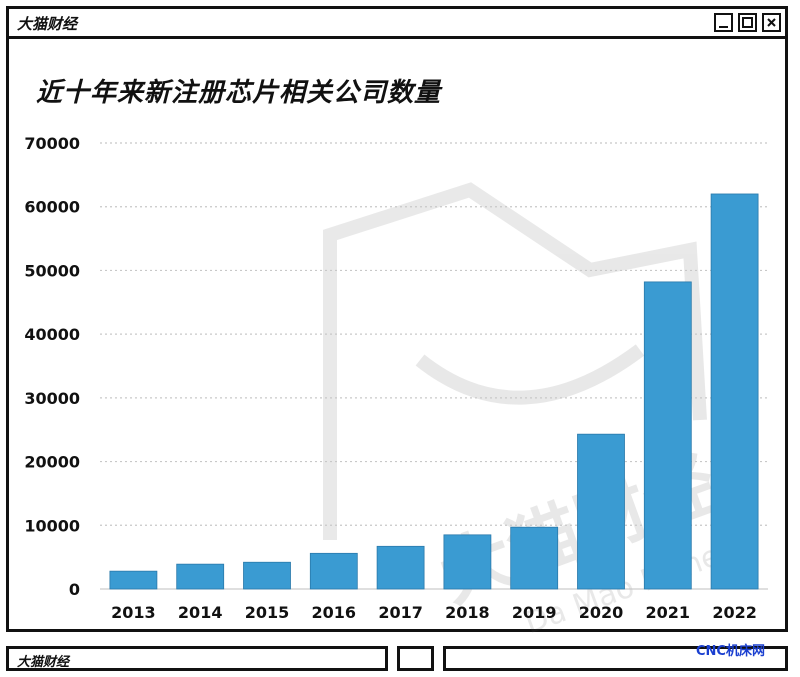 This screenshot has width=800, height=677. I want to click on bar-2015, so click(267, 575).